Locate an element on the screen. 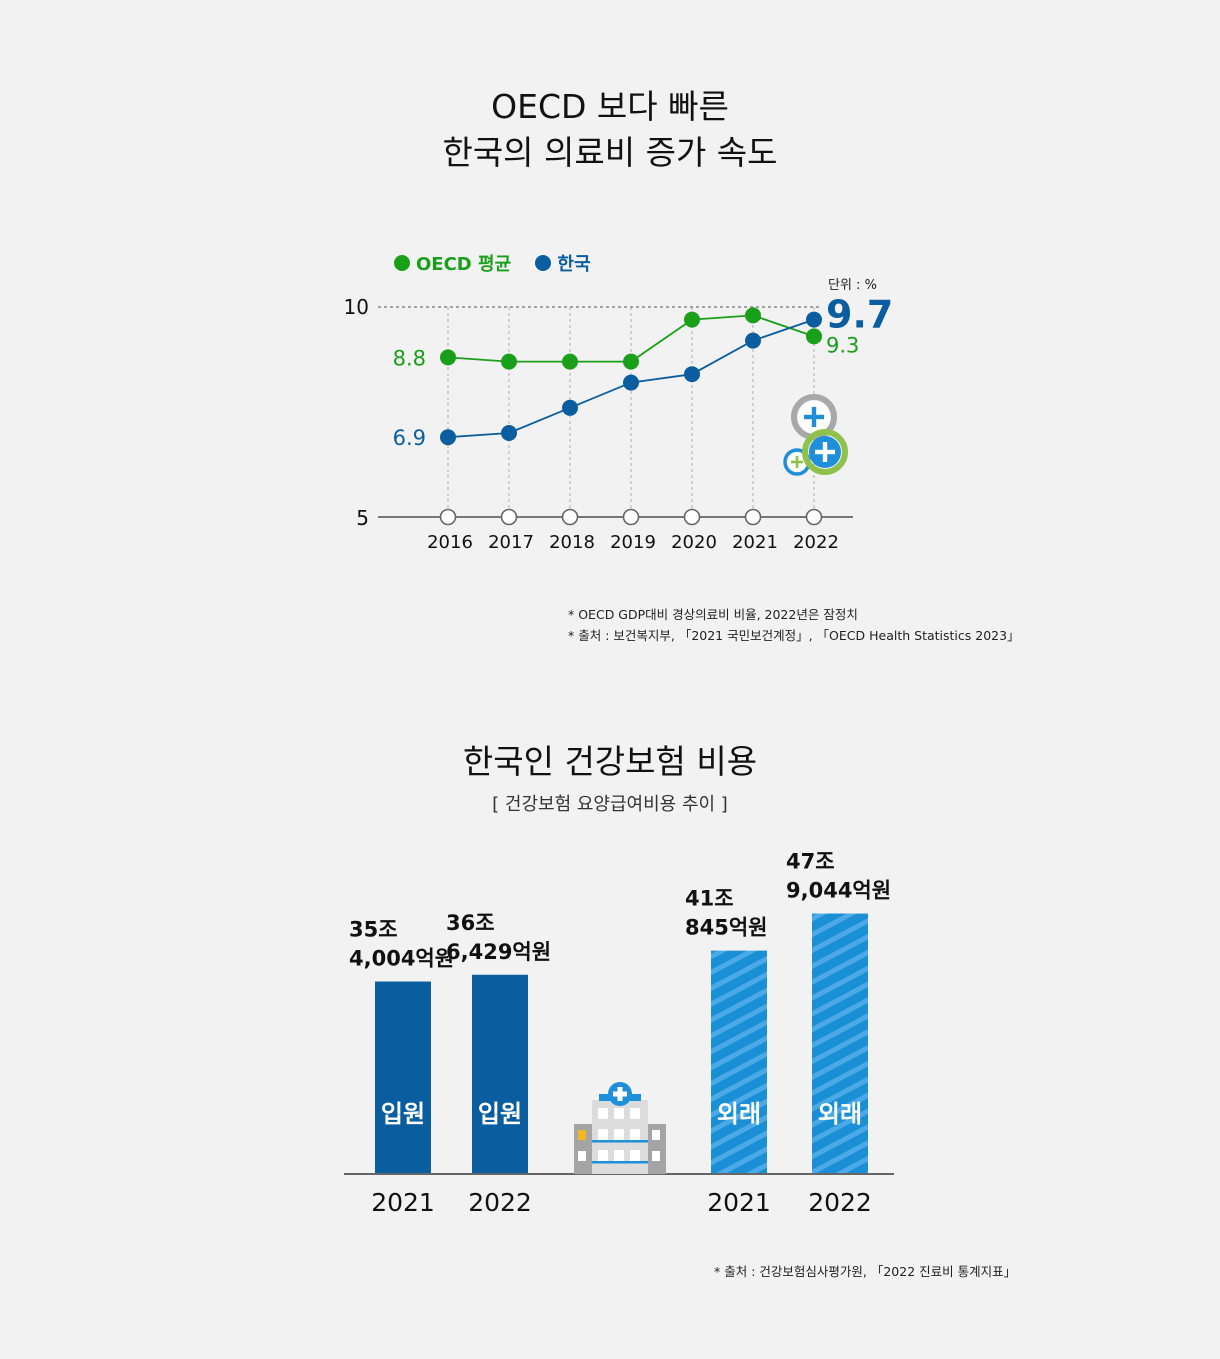  x-tick-label: 2017 is located at coordinates (511, 542).